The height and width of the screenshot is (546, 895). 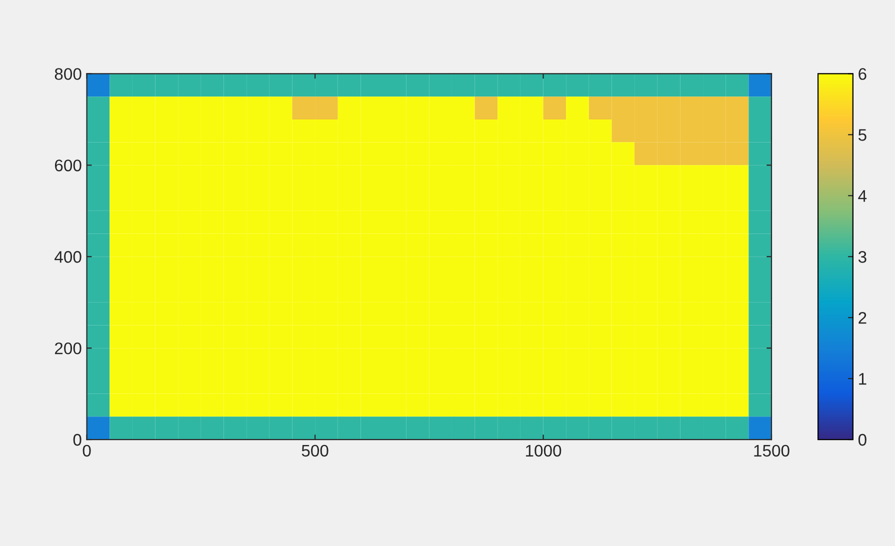 What do you see at coordinates (772, 450) in the screenshot?
I see `x-tick-label: 1500` at bounding box center [772, 450].